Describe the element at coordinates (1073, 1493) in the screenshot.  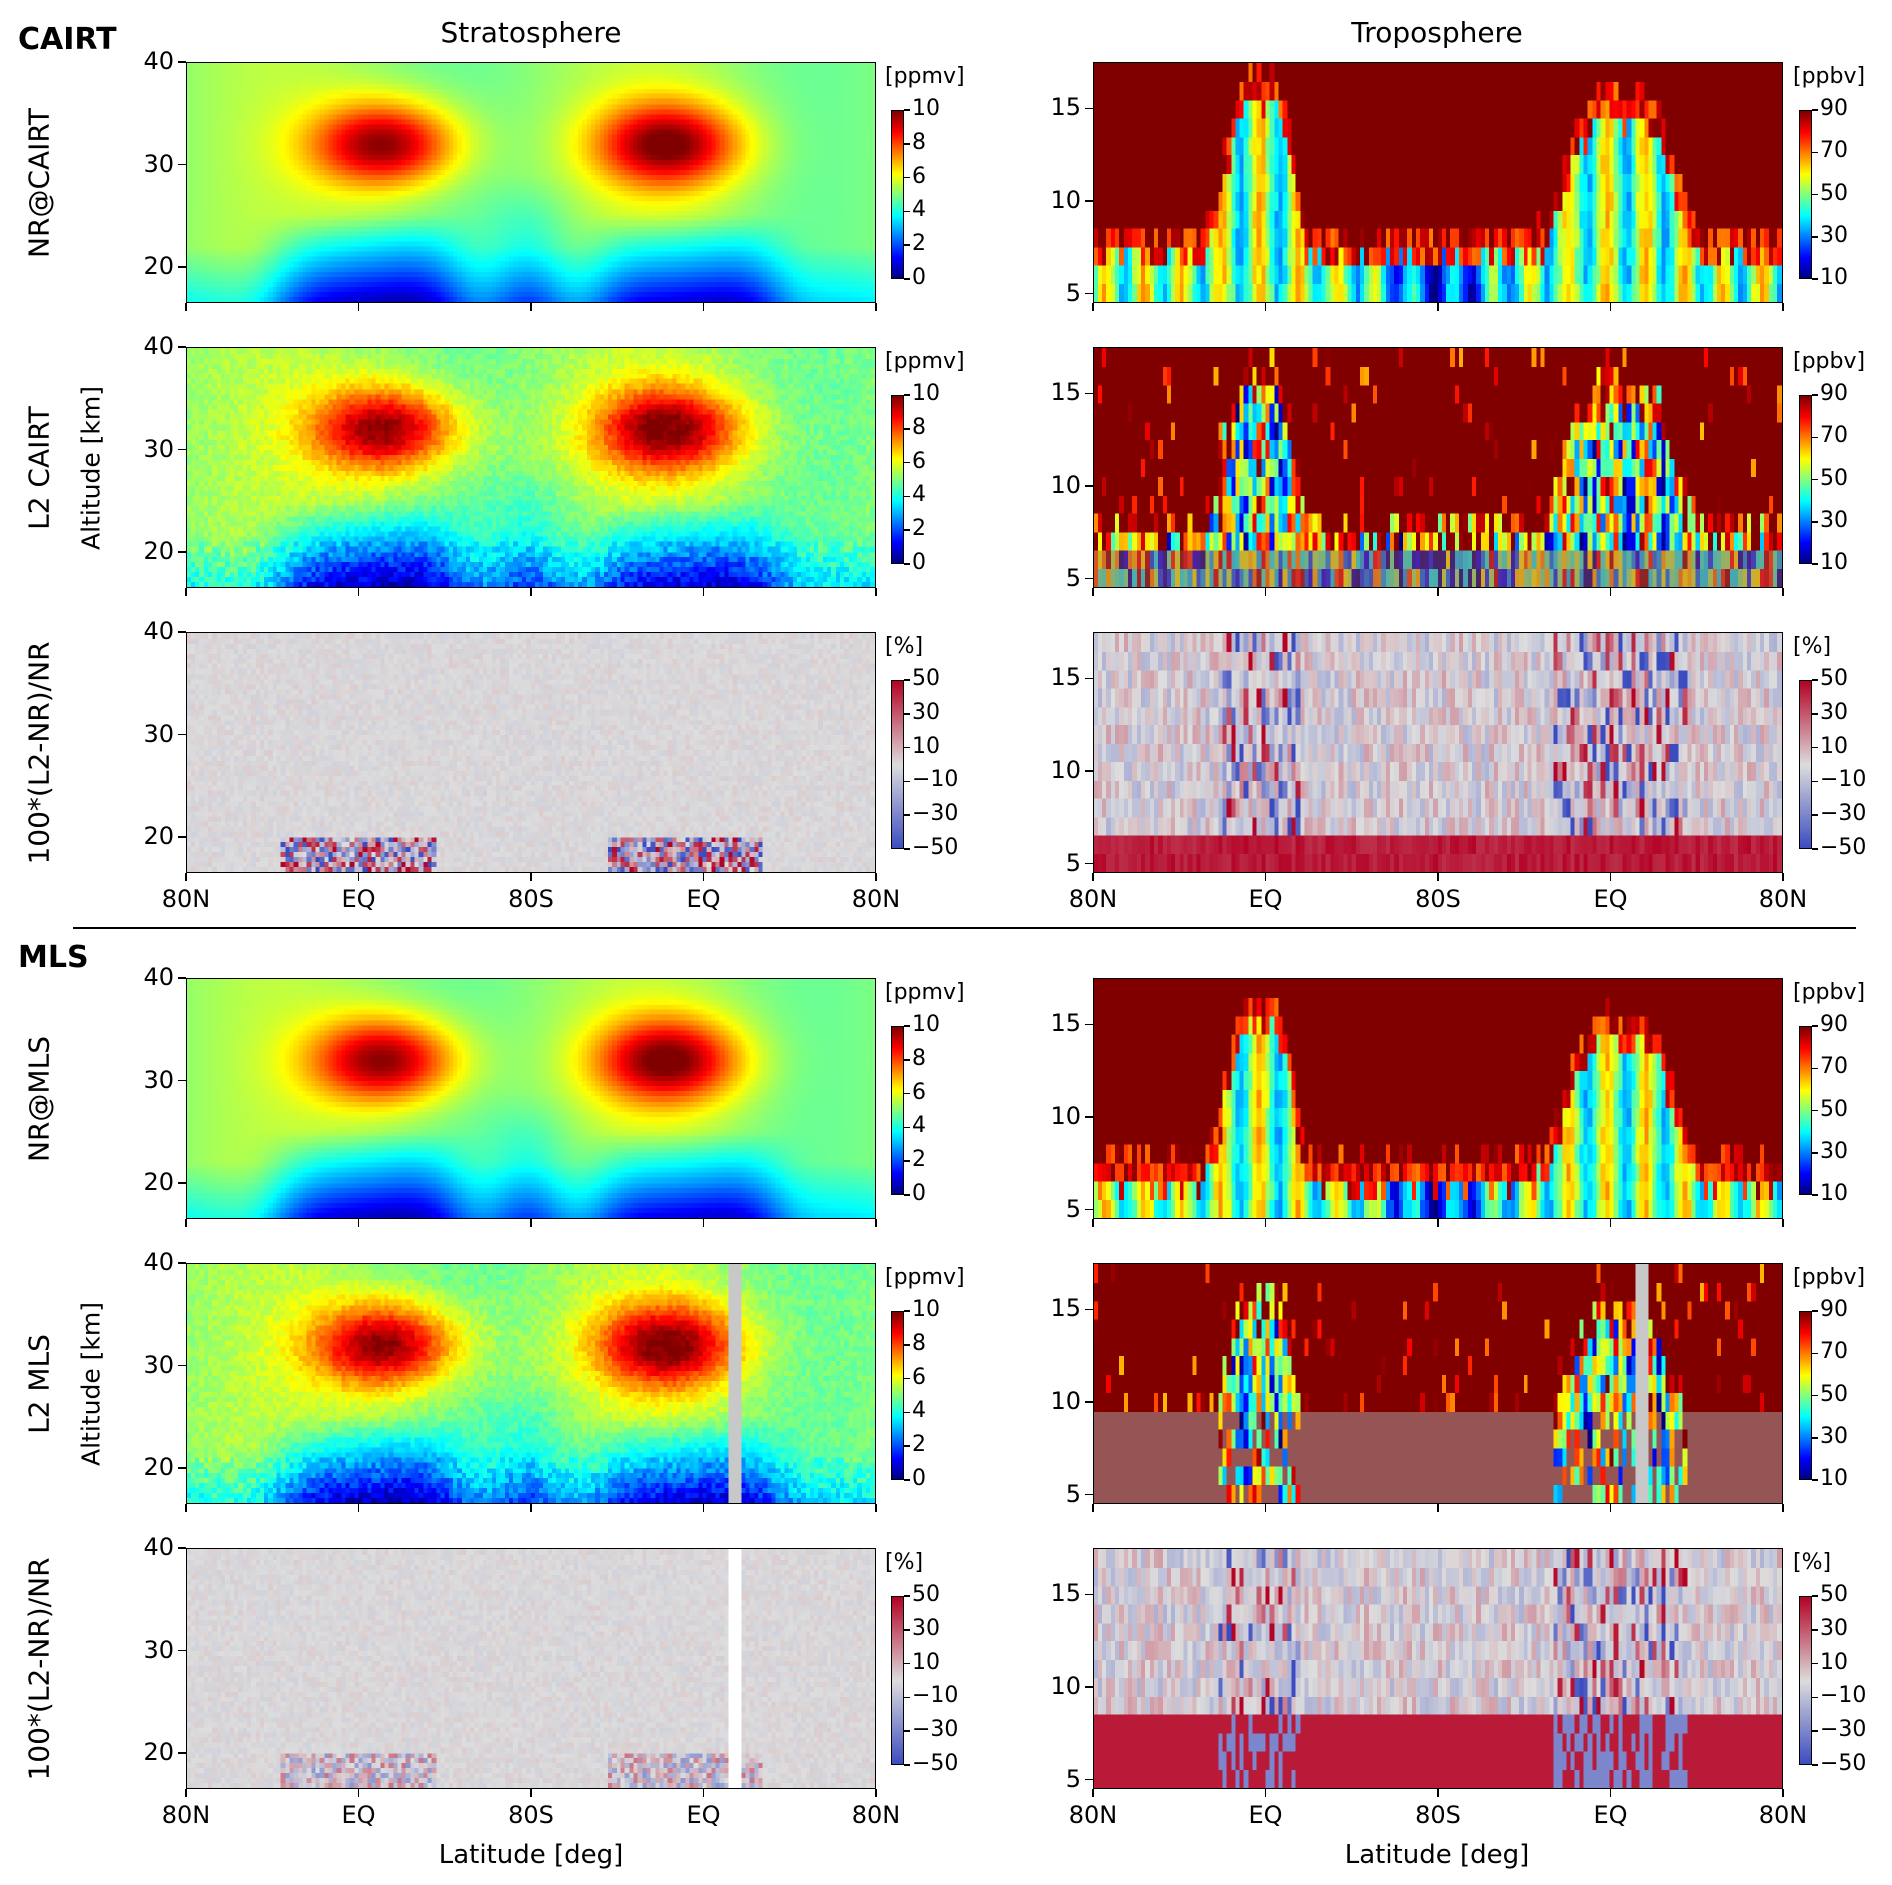
I see `y-tick-label: 5` at that location.